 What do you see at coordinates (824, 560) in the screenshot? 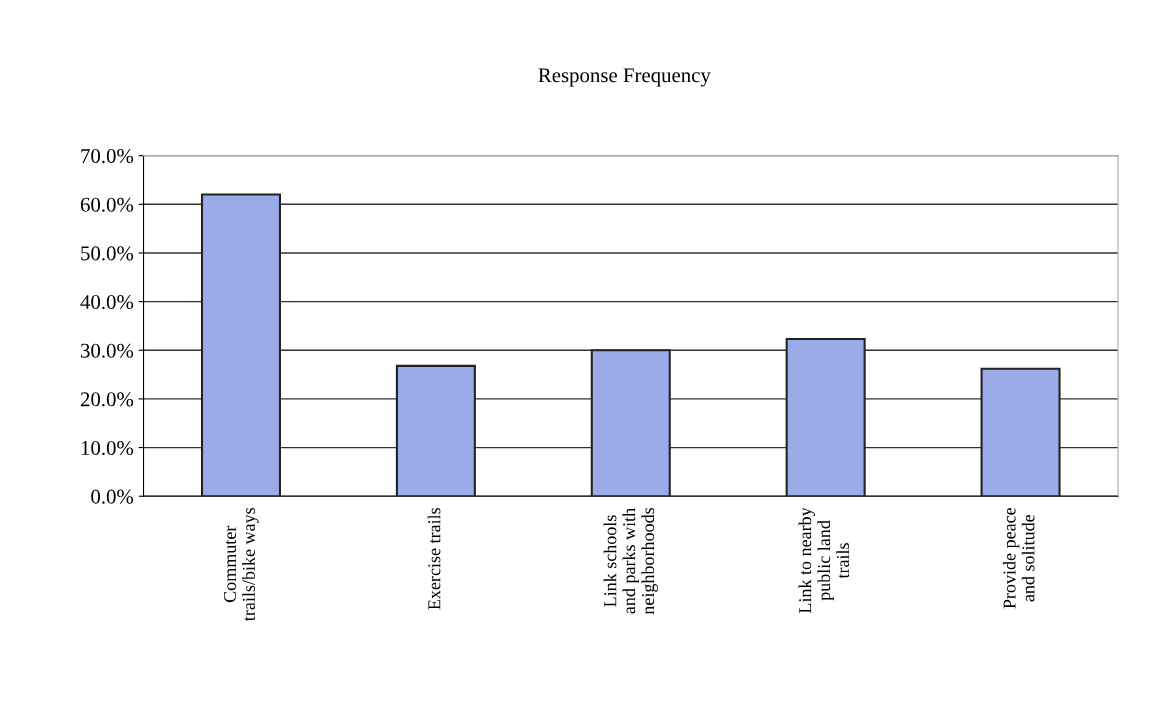
I see `x-tick-label: Link to nearby public land trails` at bounding box center [824, 560].